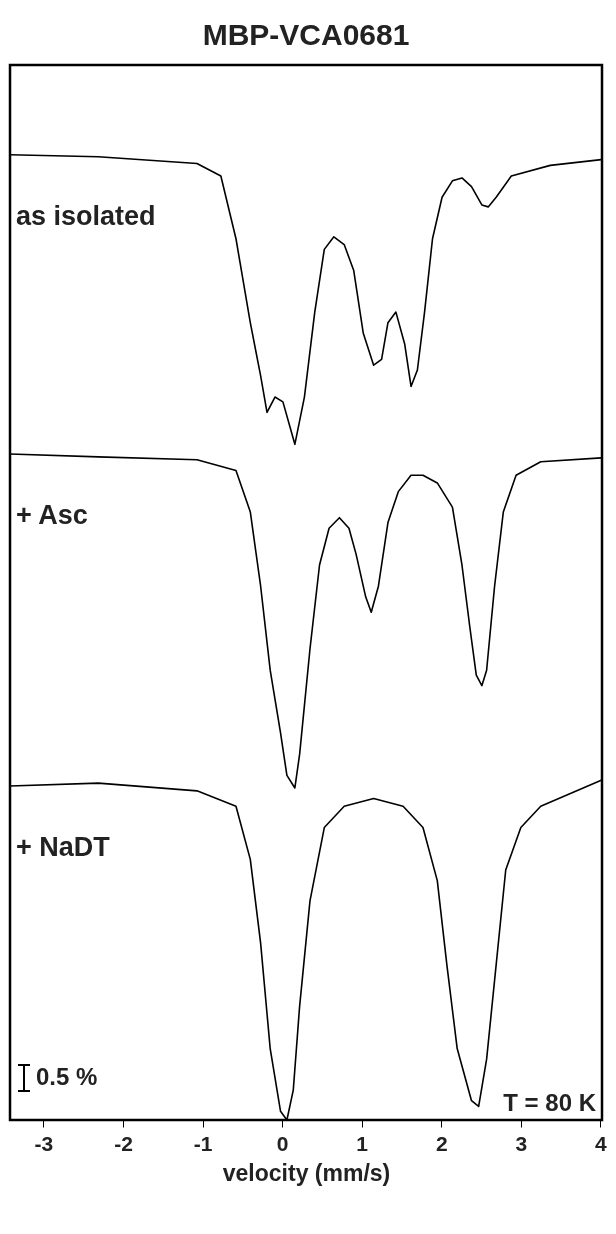 This screenshot has width=616, height=1234. I want to click on x-tick-label: 4, so click(601, 1143).